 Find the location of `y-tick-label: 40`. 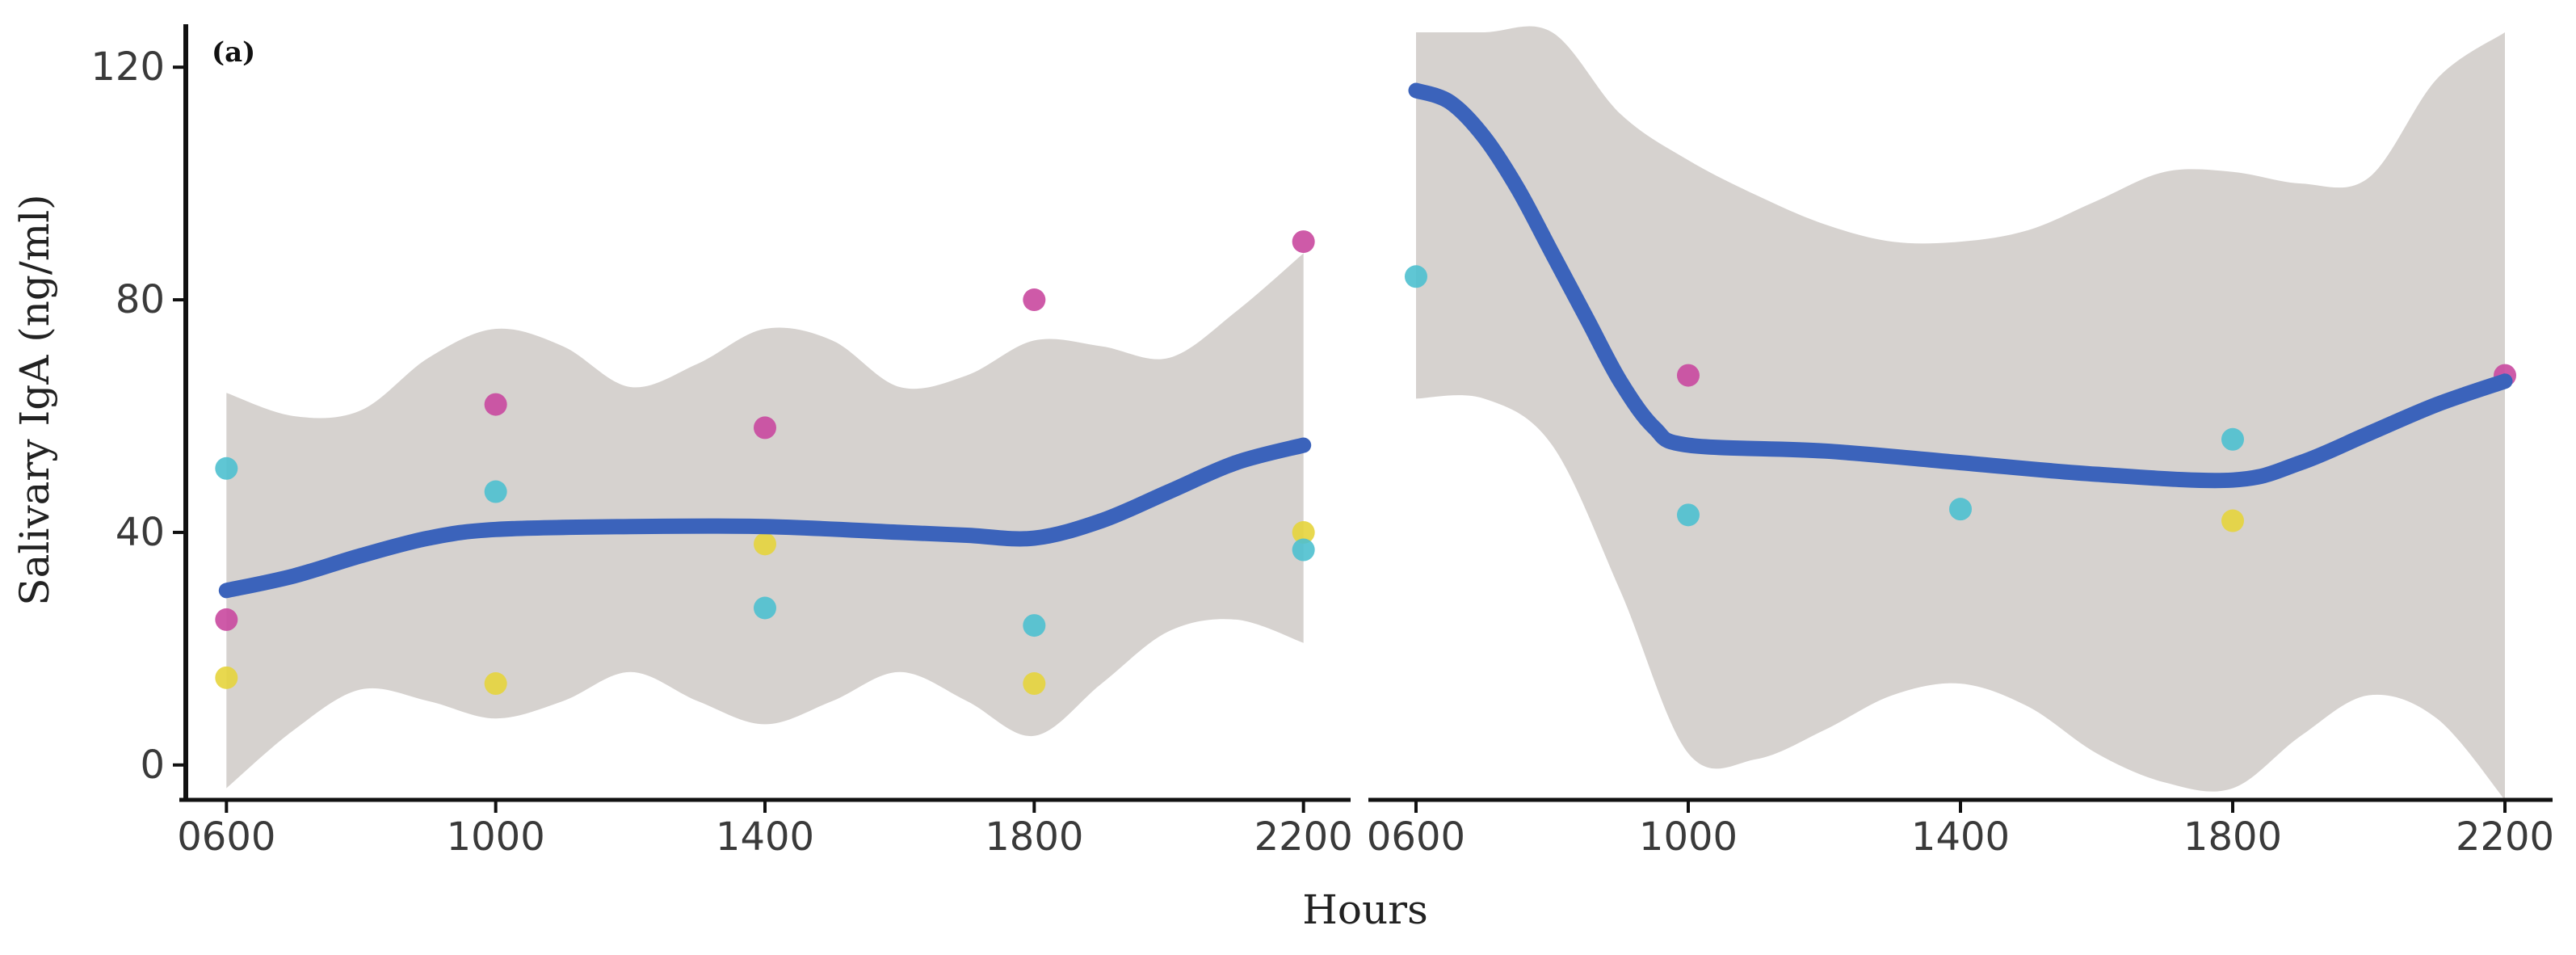

y-tick-label: 40 is located at coordinates (140, 532).